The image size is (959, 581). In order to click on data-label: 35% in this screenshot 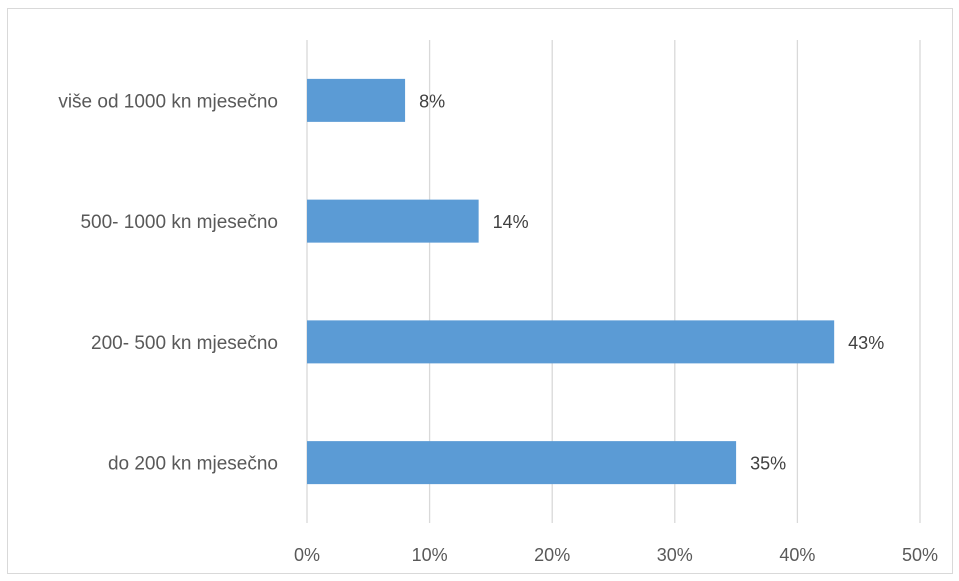, I will do `click(768, 464)`.